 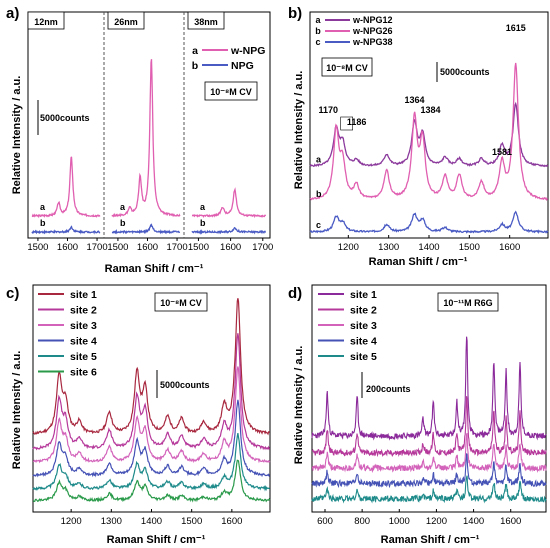 I want to click on ylabel-b: Relative Intensity / a.u., so click(x=299, y=130).